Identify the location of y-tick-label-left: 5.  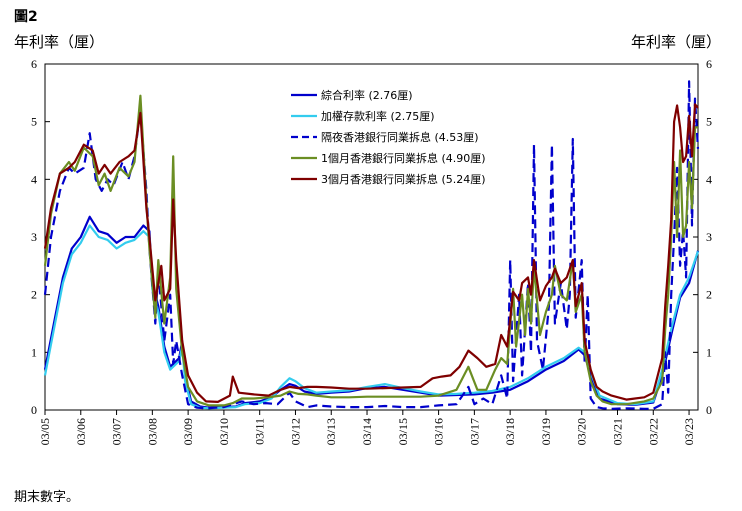
(34, 122).